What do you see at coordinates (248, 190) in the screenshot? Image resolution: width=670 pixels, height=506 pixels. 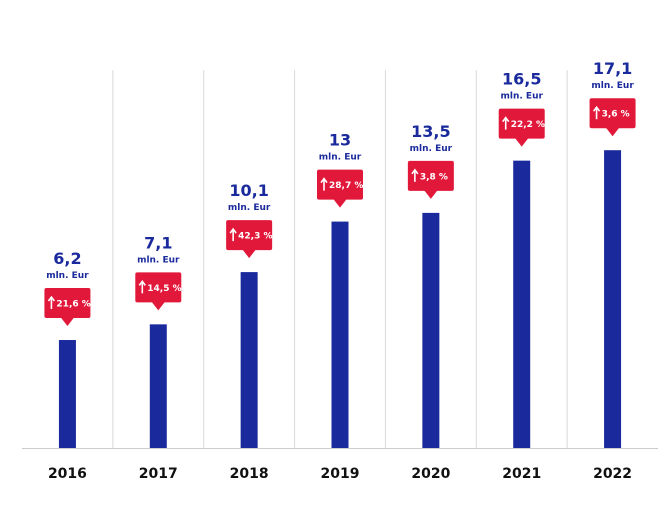 I see `value-label: 10,1` at bounding box center [248, 190].